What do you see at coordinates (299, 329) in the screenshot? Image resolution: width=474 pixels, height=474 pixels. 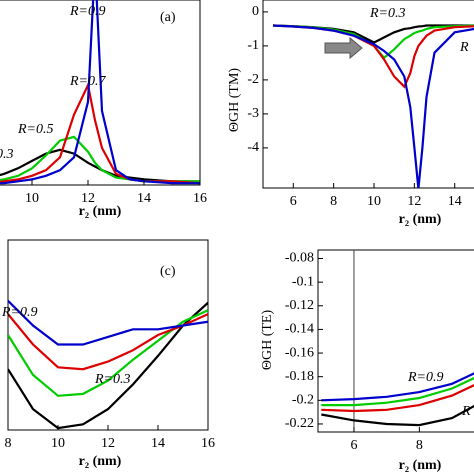 I see `y-tick-label: -0.14` at bounding box center [299, 329].